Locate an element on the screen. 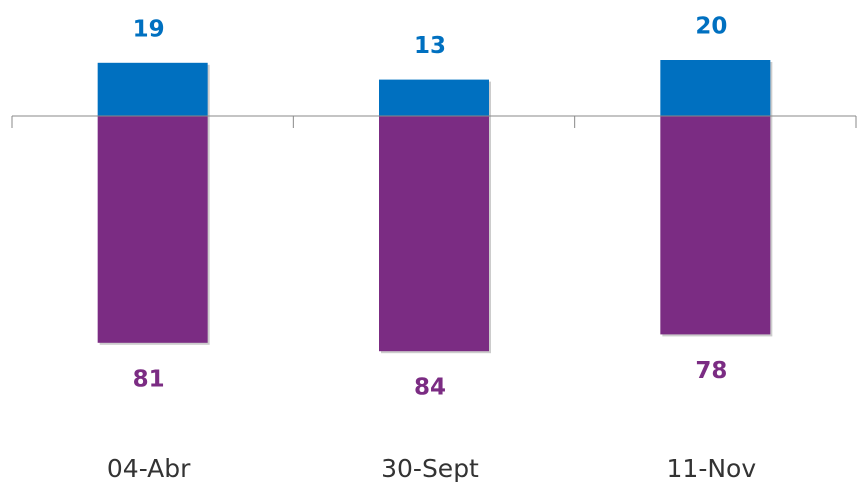 The width and height of the screenshot is (858, 501). x-tick-label: 30-Sept is located at coordinates (430, 468).